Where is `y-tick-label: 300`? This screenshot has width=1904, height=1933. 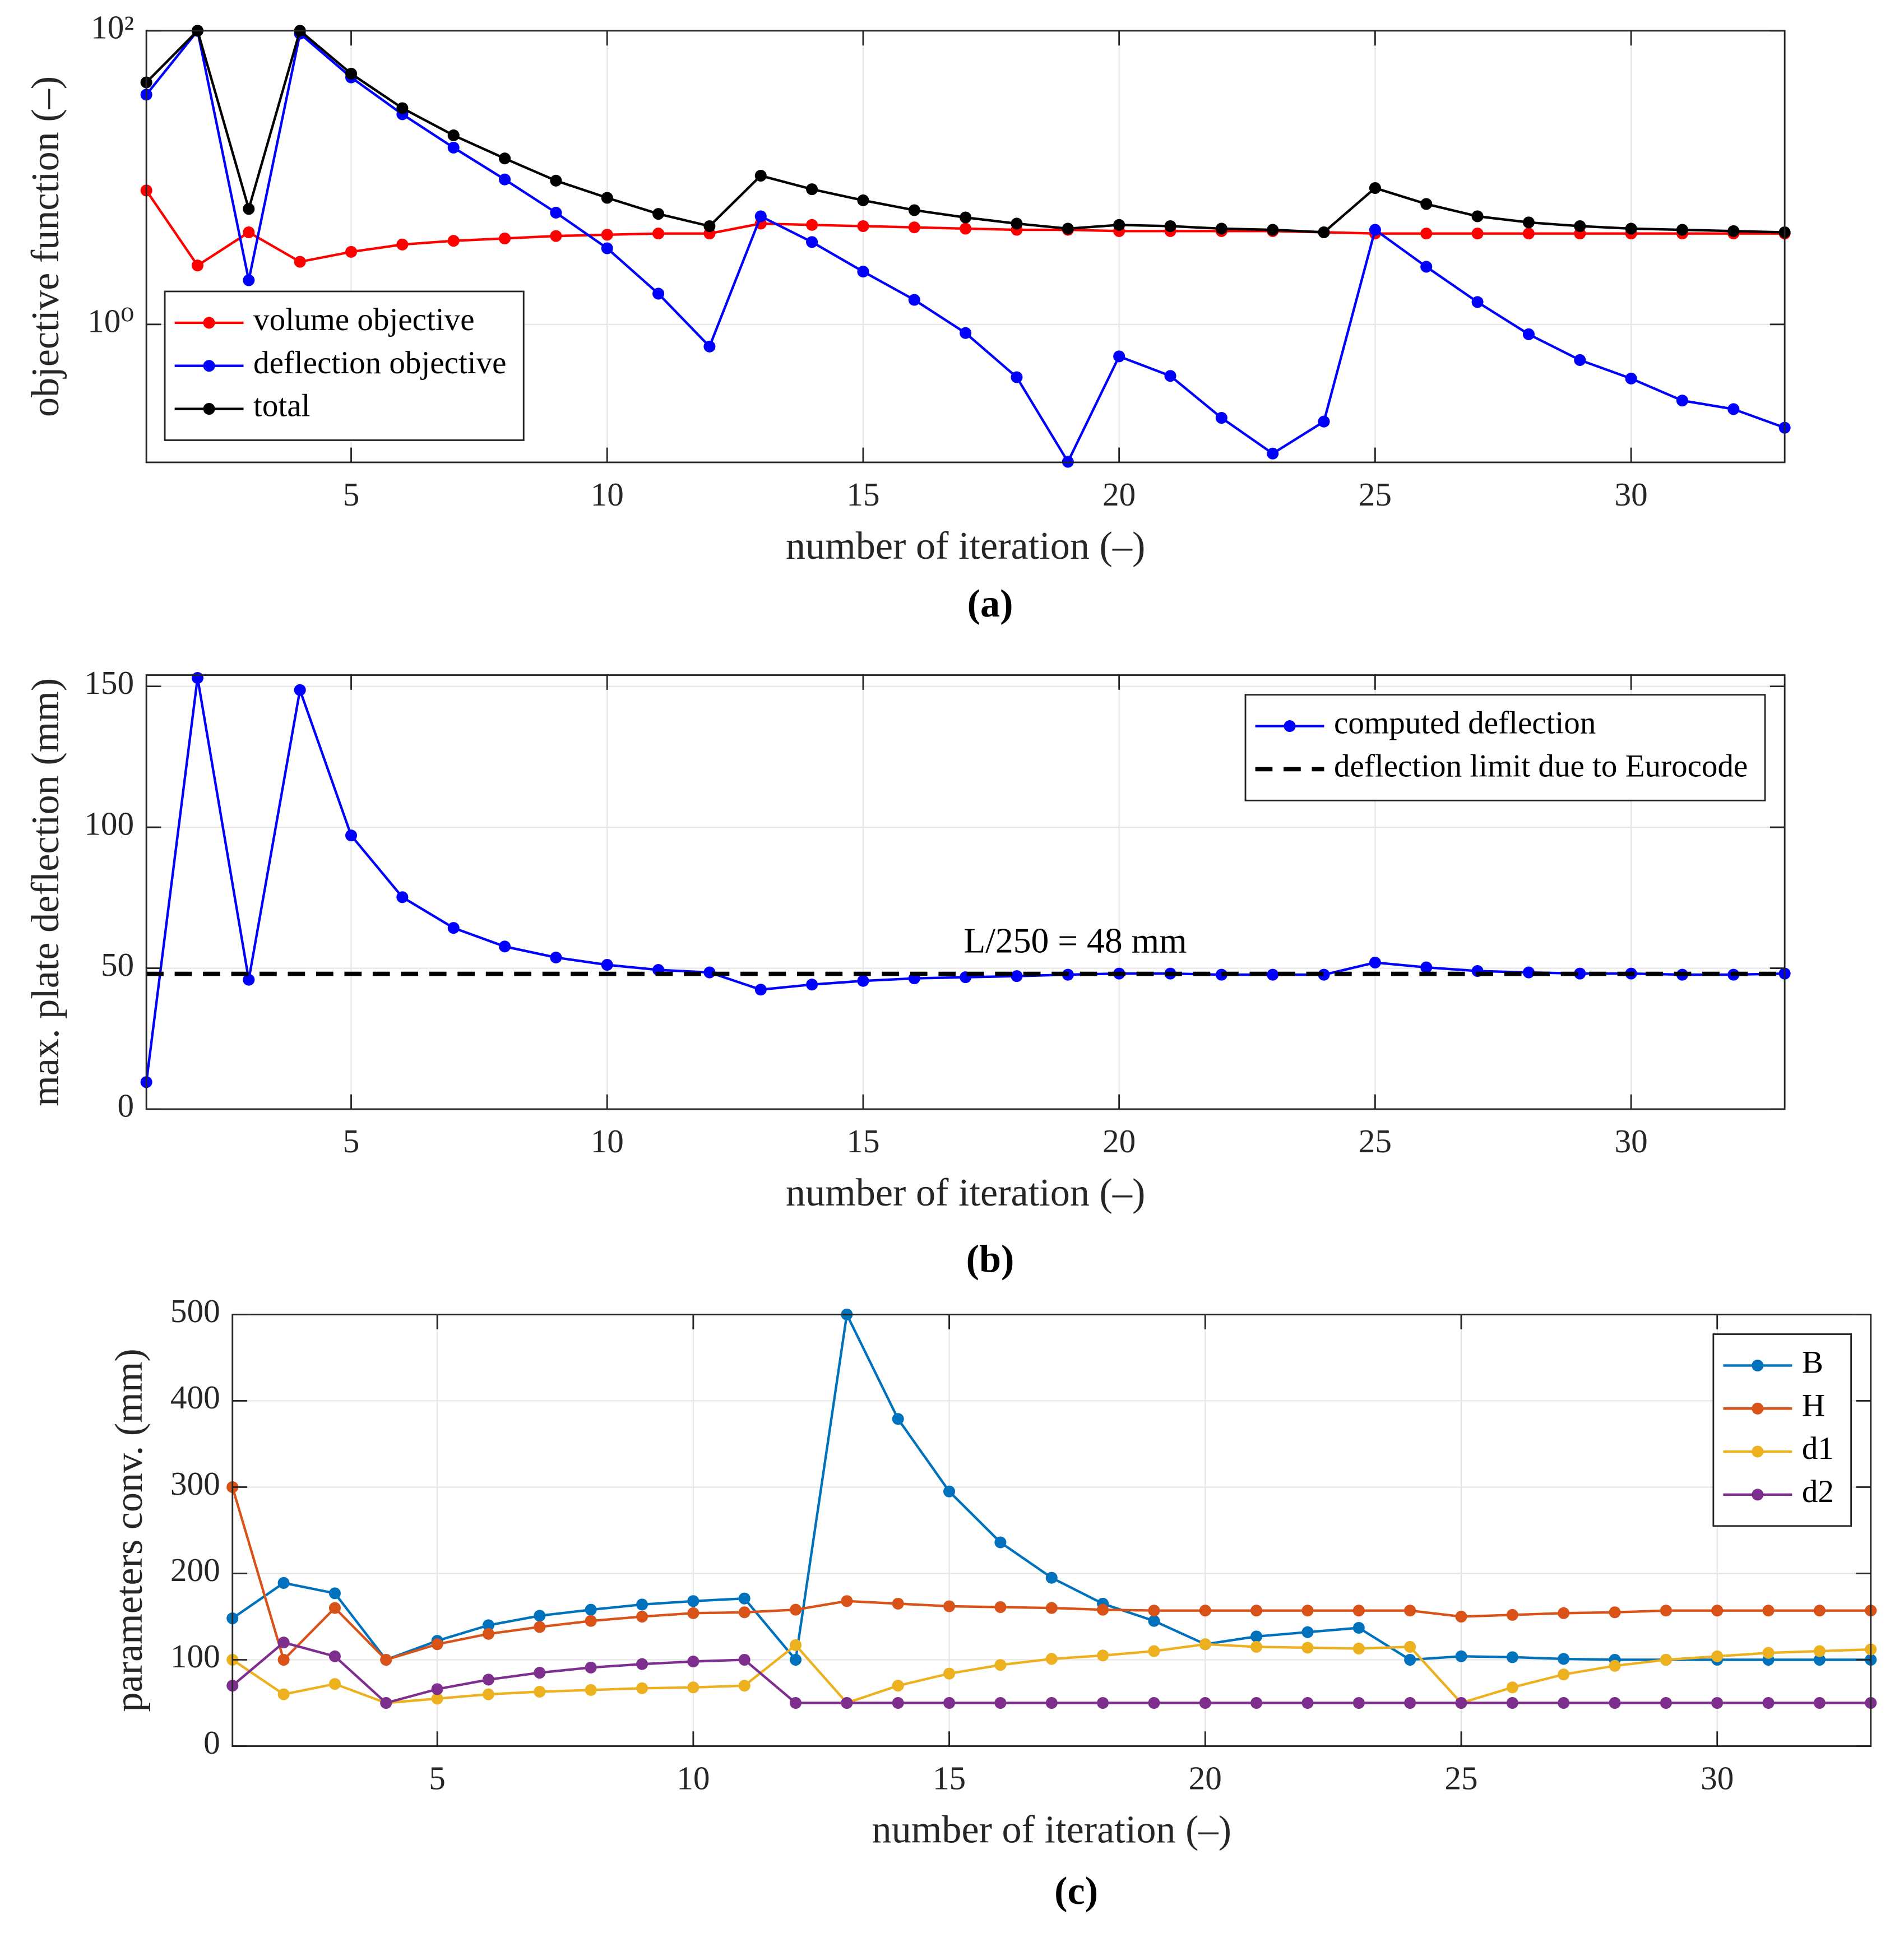
y-tick-label: 300 is located at coordinates (195, 1483).